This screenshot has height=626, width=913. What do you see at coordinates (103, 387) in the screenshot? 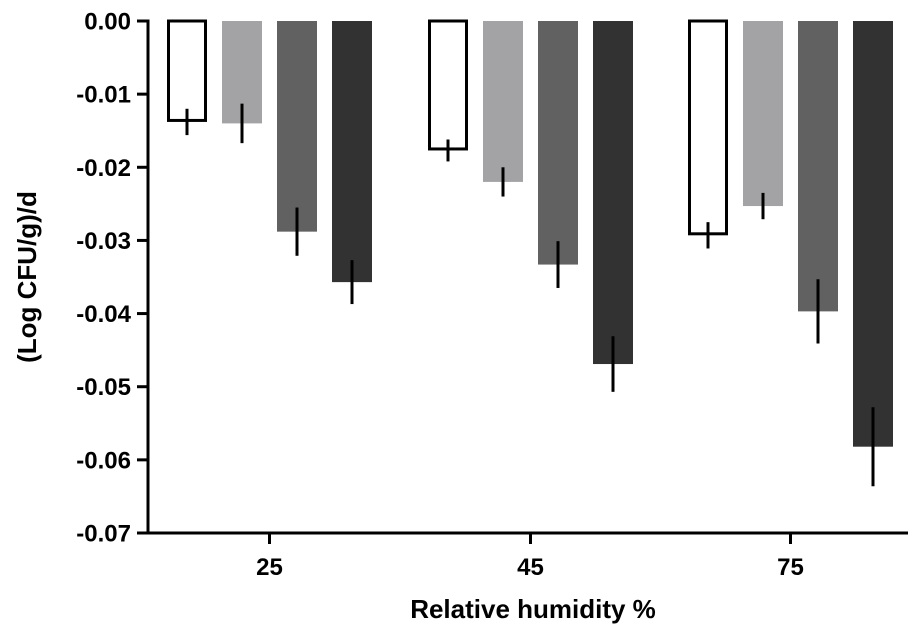
I see `y-tick-label: -0.05` at bounding box center [103, 387].